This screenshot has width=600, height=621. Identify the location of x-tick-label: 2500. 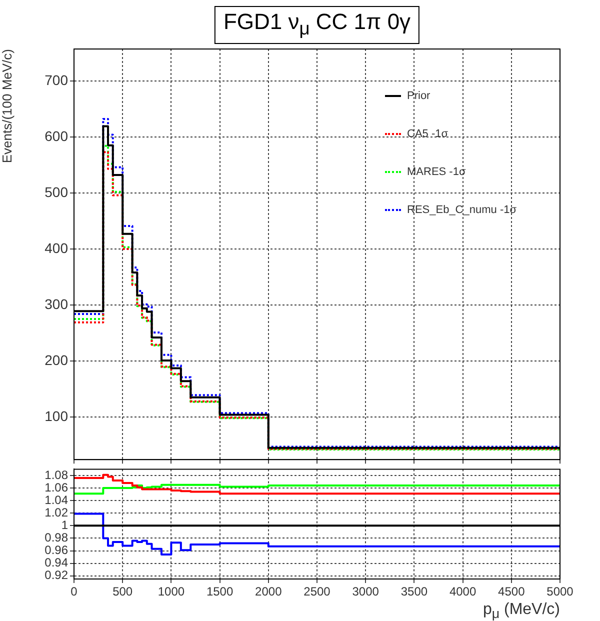
(317, 591).